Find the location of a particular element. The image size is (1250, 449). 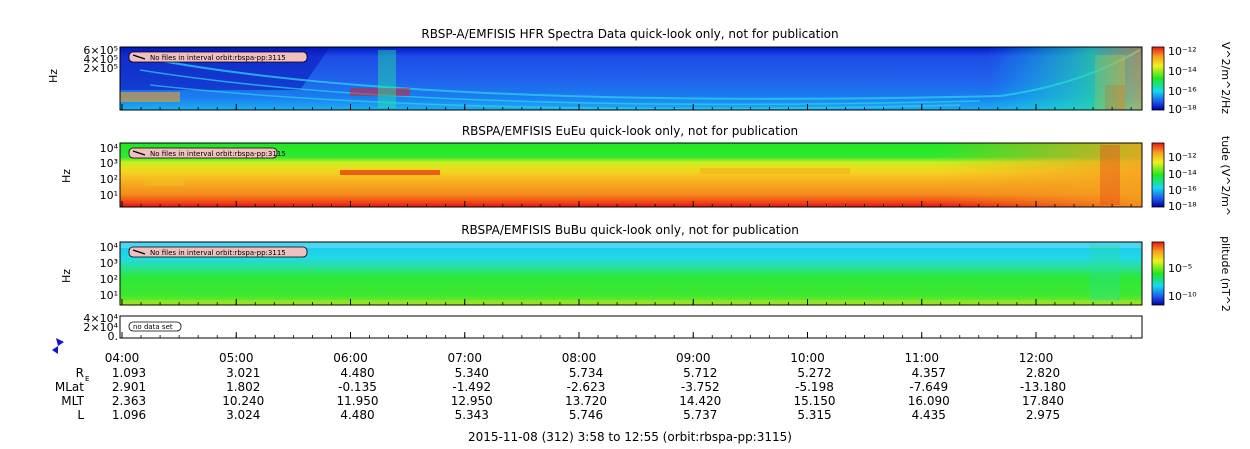

ephemeris-value: 12.950 is located at coordinates (472, 401).